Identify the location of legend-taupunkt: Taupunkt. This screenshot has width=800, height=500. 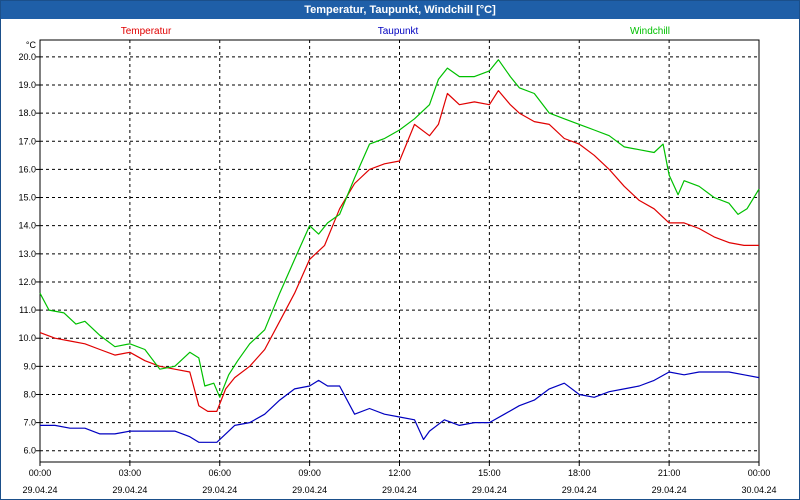
(398, 31).